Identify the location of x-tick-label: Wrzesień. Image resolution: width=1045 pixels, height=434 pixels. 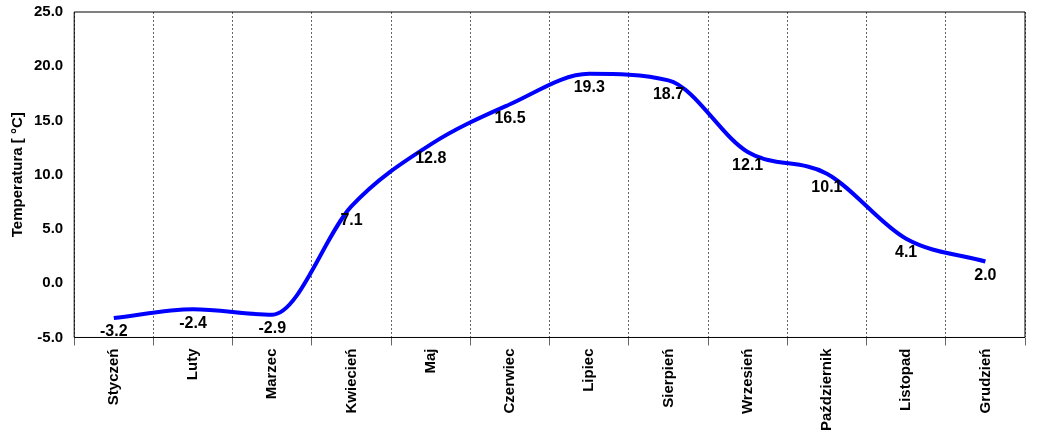
(746, 381).